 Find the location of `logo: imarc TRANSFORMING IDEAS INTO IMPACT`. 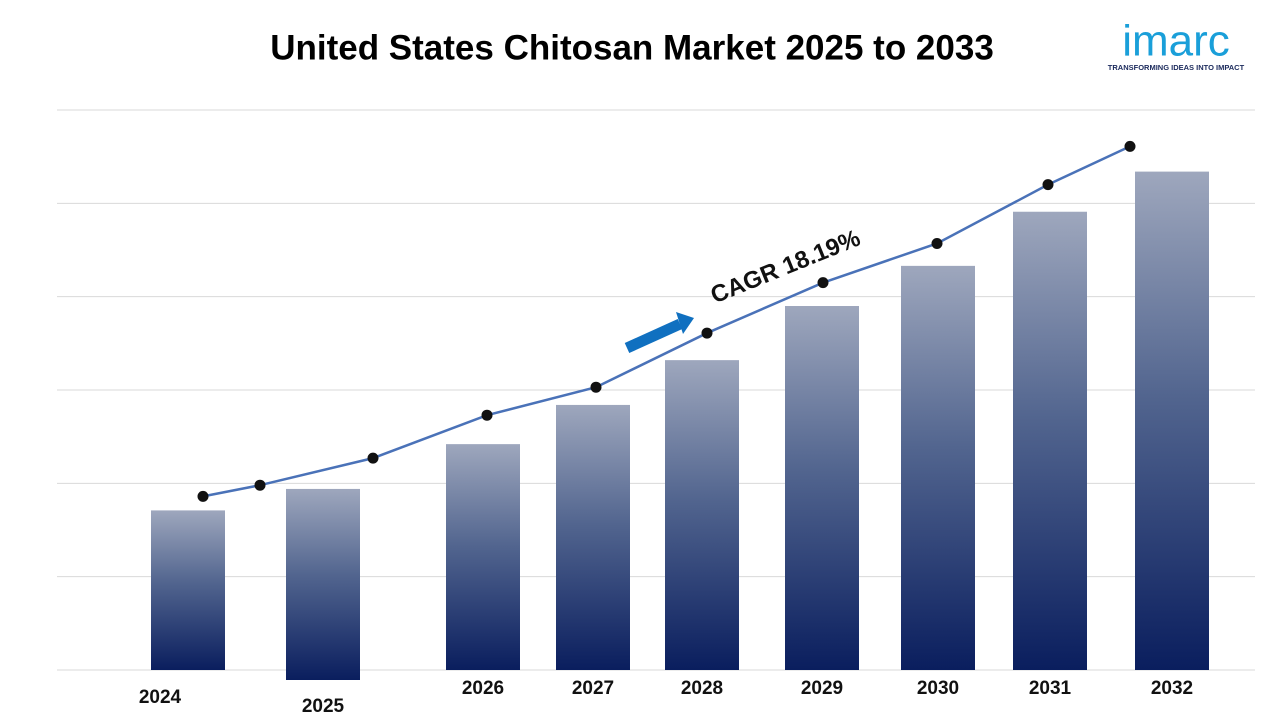

logo: imarc TRANSFORMING IDEAS INTO IMPACT is located at coordinates (1176, 44).